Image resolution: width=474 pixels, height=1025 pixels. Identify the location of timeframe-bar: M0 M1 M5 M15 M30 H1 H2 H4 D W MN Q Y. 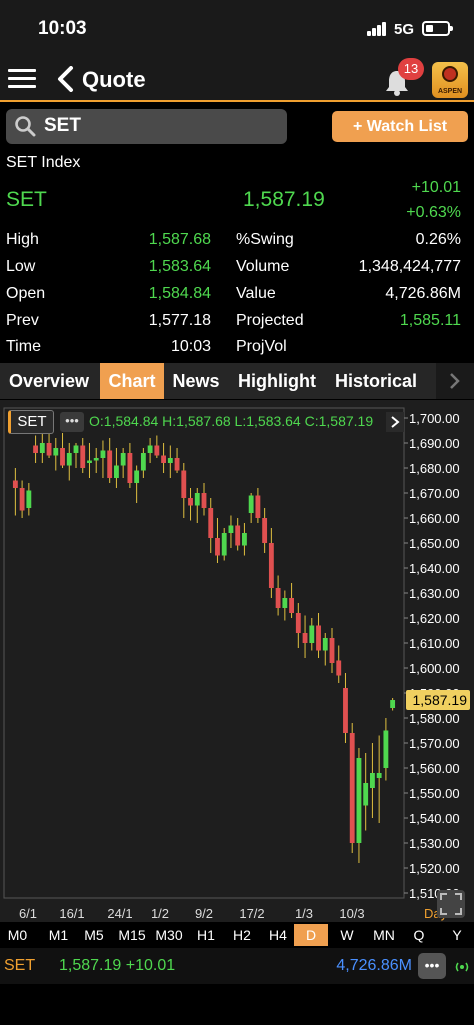
(237, 935).